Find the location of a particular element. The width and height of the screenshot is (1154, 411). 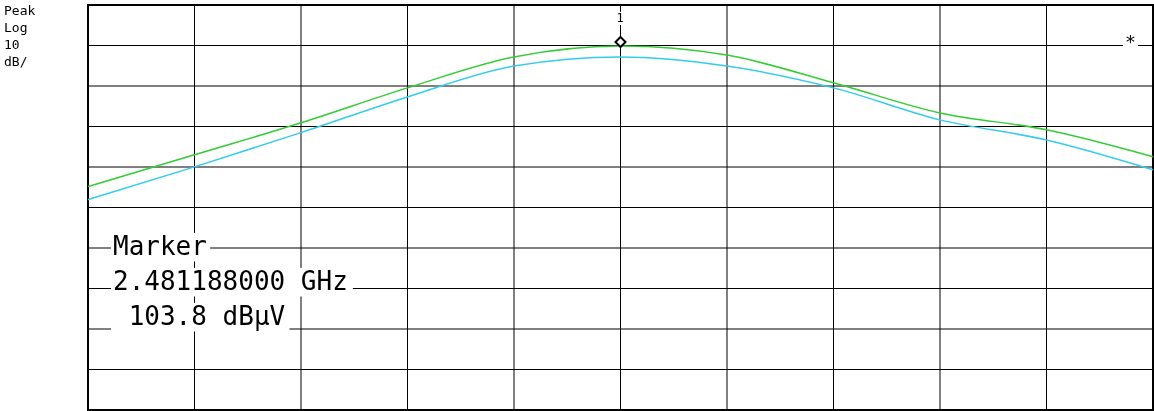

annotation: * is located at coordinates (1130, 41).